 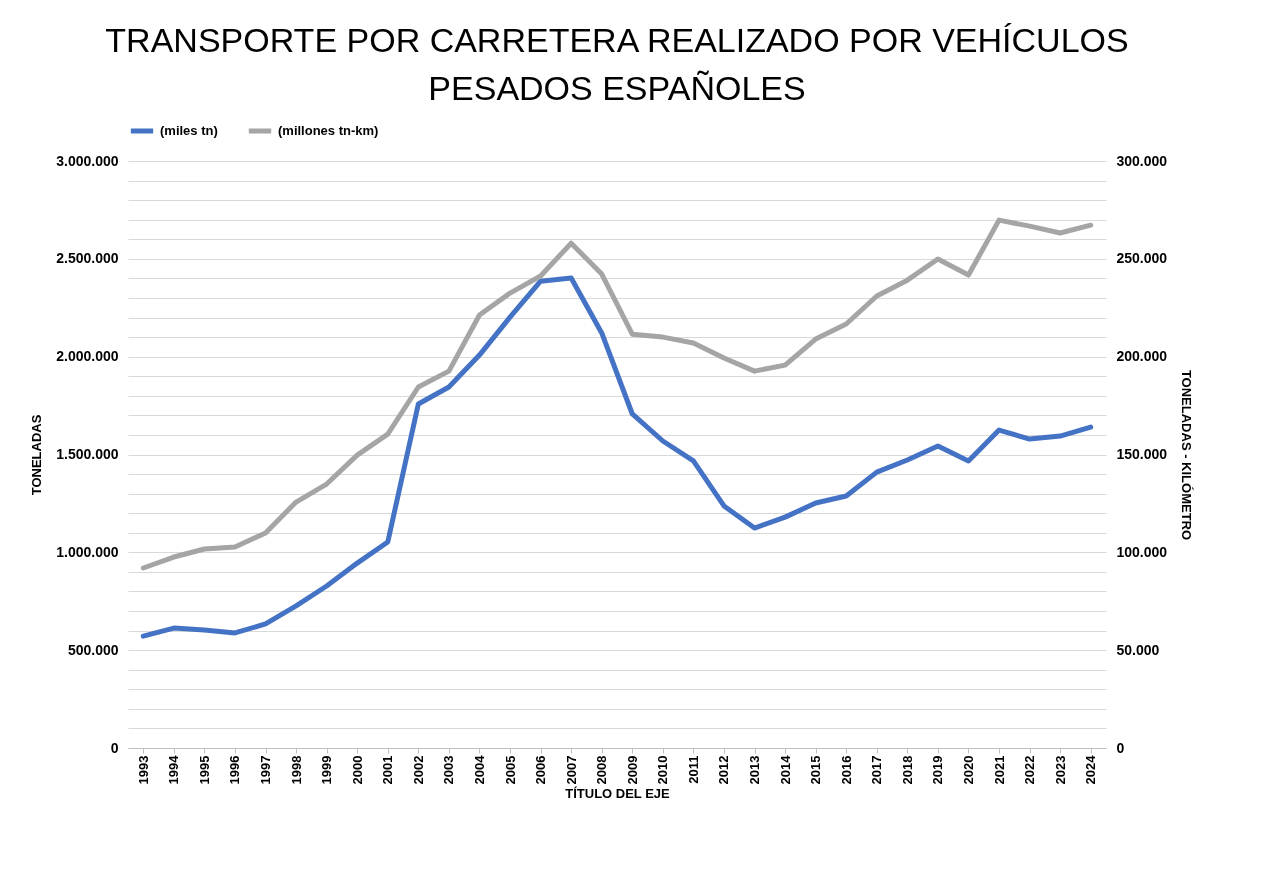 What do you see at coordinates (143, 770) in the screenshot?
I see `x-tick-label: 1993` at bounding box center [143, 770].